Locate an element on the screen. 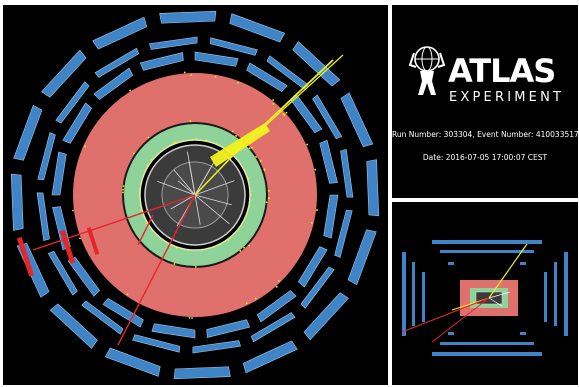  atlas-figure-icon is located at coordinates (427, 71).